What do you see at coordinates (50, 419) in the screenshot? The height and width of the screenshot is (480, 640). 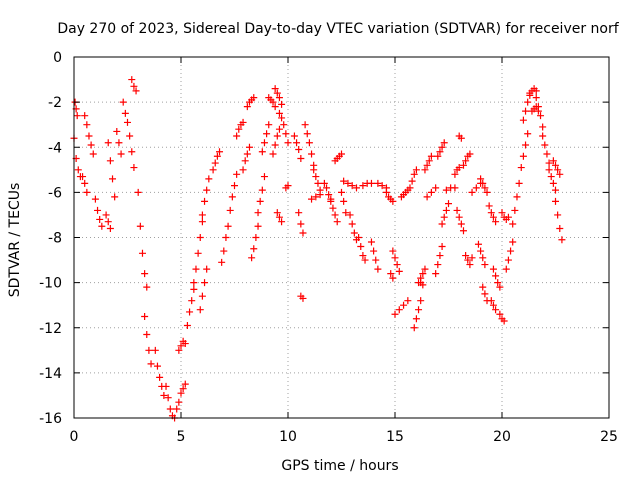 I see `y-tick-label: -16` at bounding box center [50, 419].